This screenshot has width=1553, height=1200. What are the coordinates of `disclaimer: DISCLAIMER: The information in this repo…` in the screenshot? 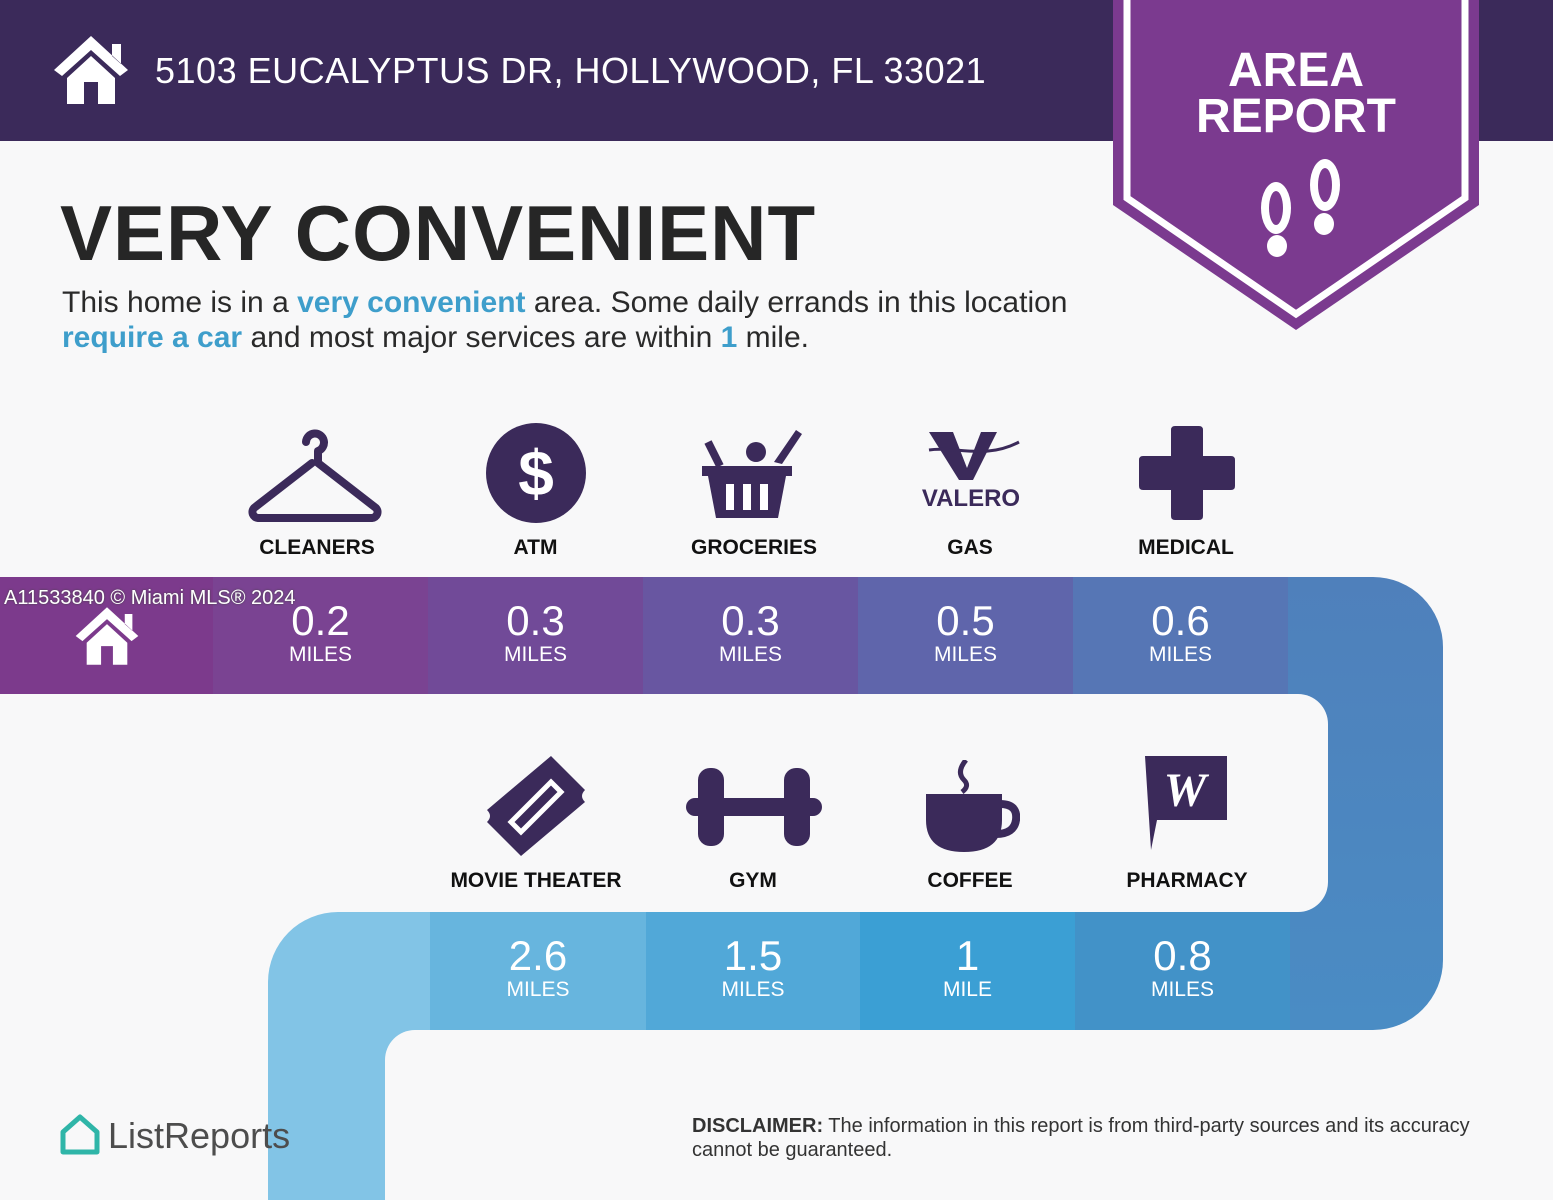 It's located at (1102, 1138).